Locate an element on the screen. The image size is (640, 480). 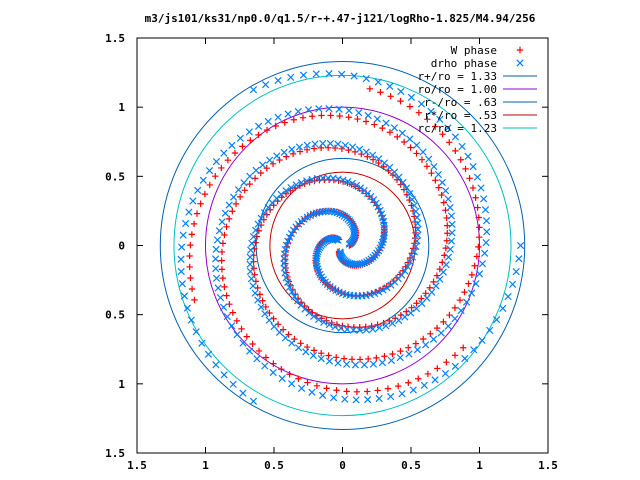
x-tick-label-2: 0.5 is located at coordinates (274, 465).